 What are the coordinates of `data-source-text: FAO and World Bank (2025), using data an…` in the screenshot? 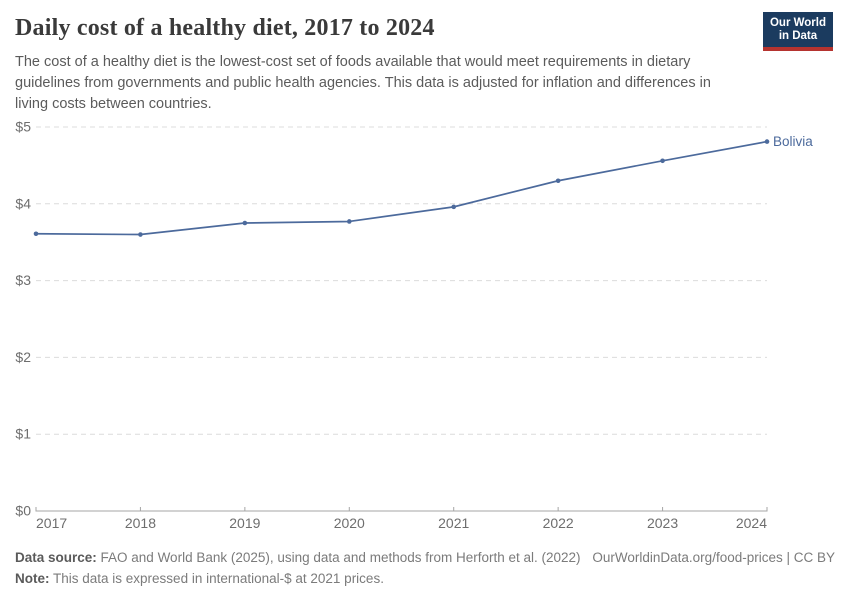 It's located at (338, 557).